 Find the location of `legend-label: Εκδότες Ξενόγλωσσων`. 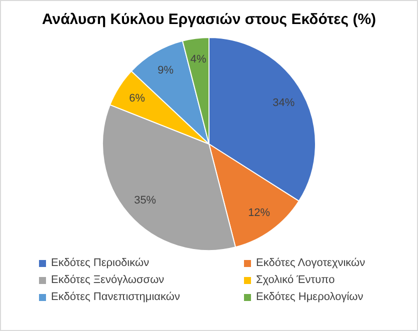

legend-label: Εκδότες Ξενόγλωσσων is located at coordinates (108, 280).